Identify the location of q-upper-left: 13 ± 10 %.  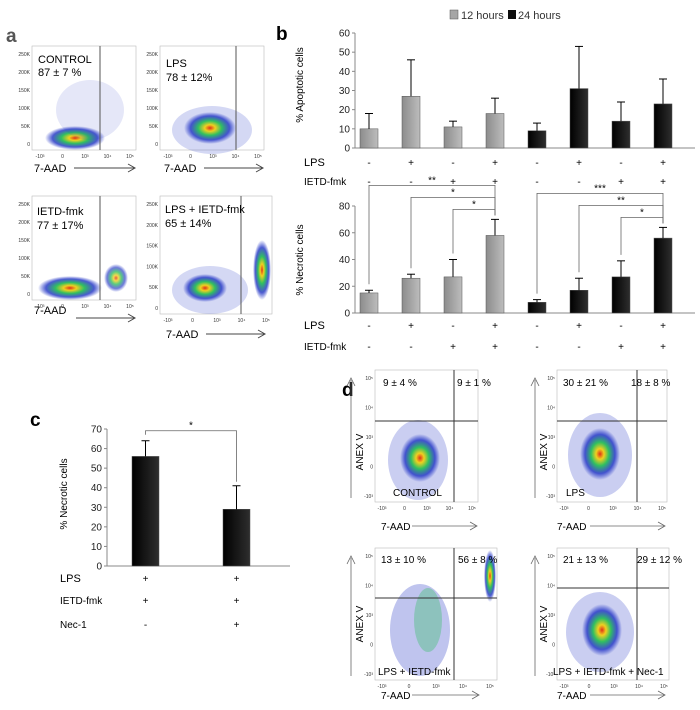
(403, 560).